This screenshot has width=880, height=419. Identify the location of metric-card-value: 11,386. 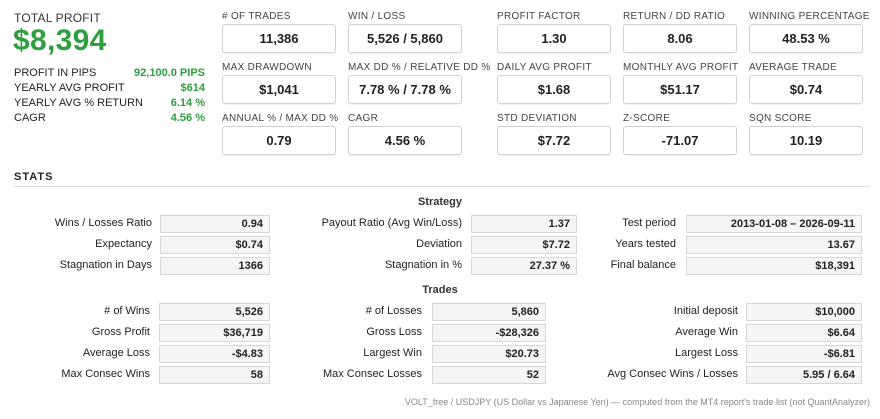
(279, 38).